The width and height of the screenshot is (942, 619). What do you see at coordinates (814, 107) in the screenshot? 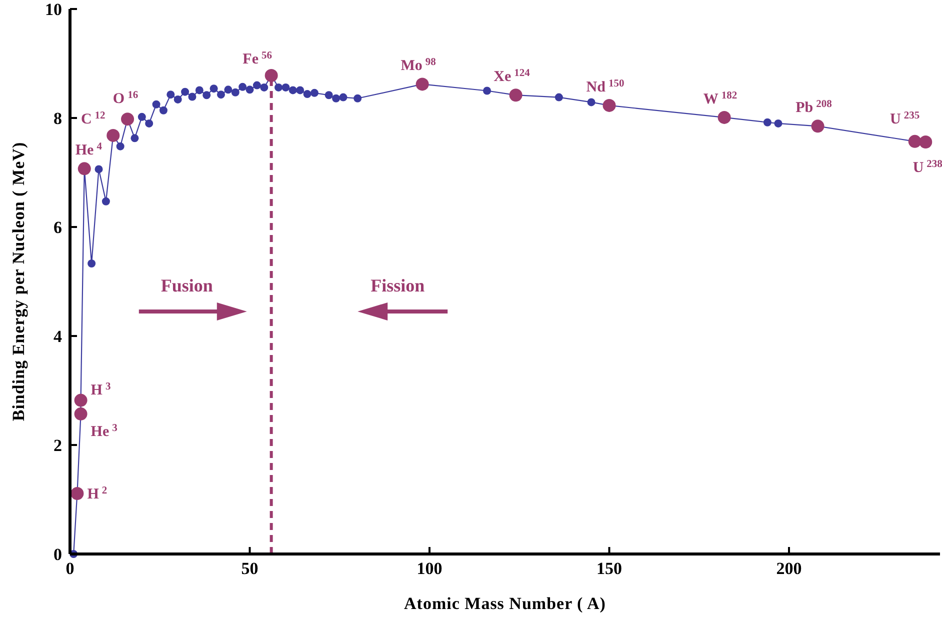
I see `annotation: Pb$^{208}$` at bounding box center [814, 107].